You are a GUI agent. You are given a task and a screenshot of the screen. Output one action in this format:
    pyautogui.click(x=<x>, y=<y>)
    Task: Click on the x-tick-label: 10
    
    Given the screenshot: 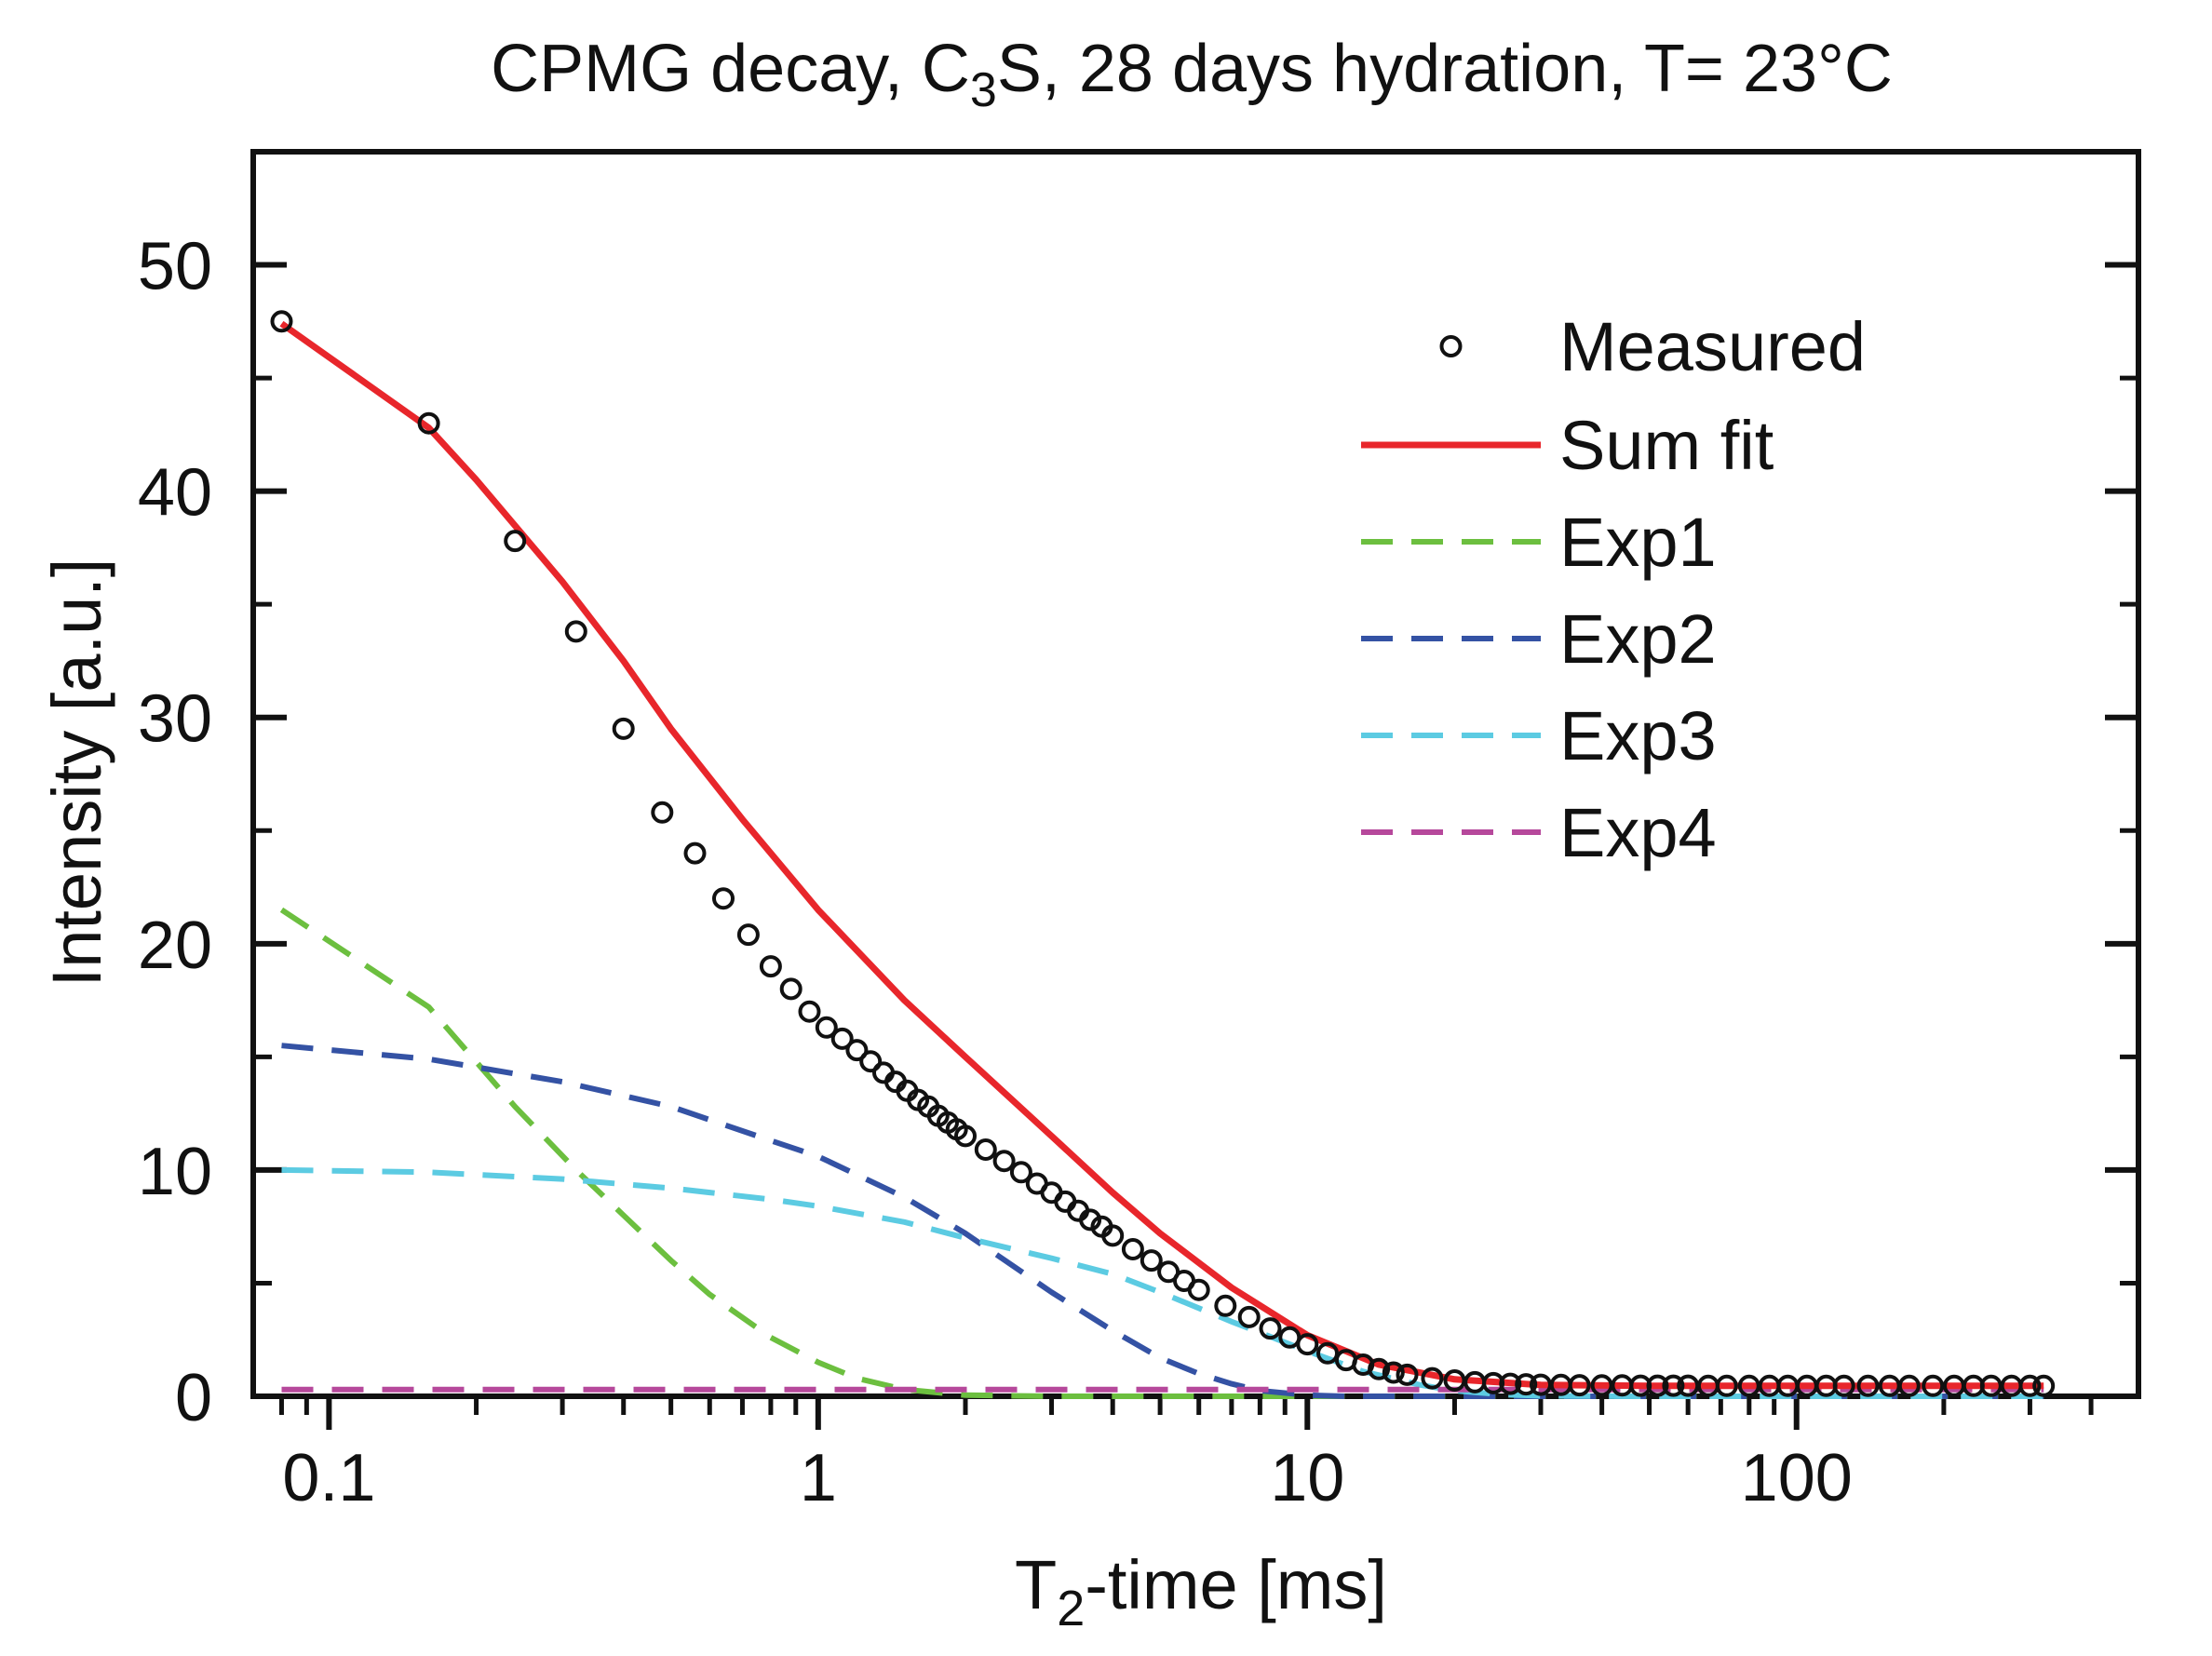 What is the action you would take?
    pyautogui.click(x=1307, y=1478)
    